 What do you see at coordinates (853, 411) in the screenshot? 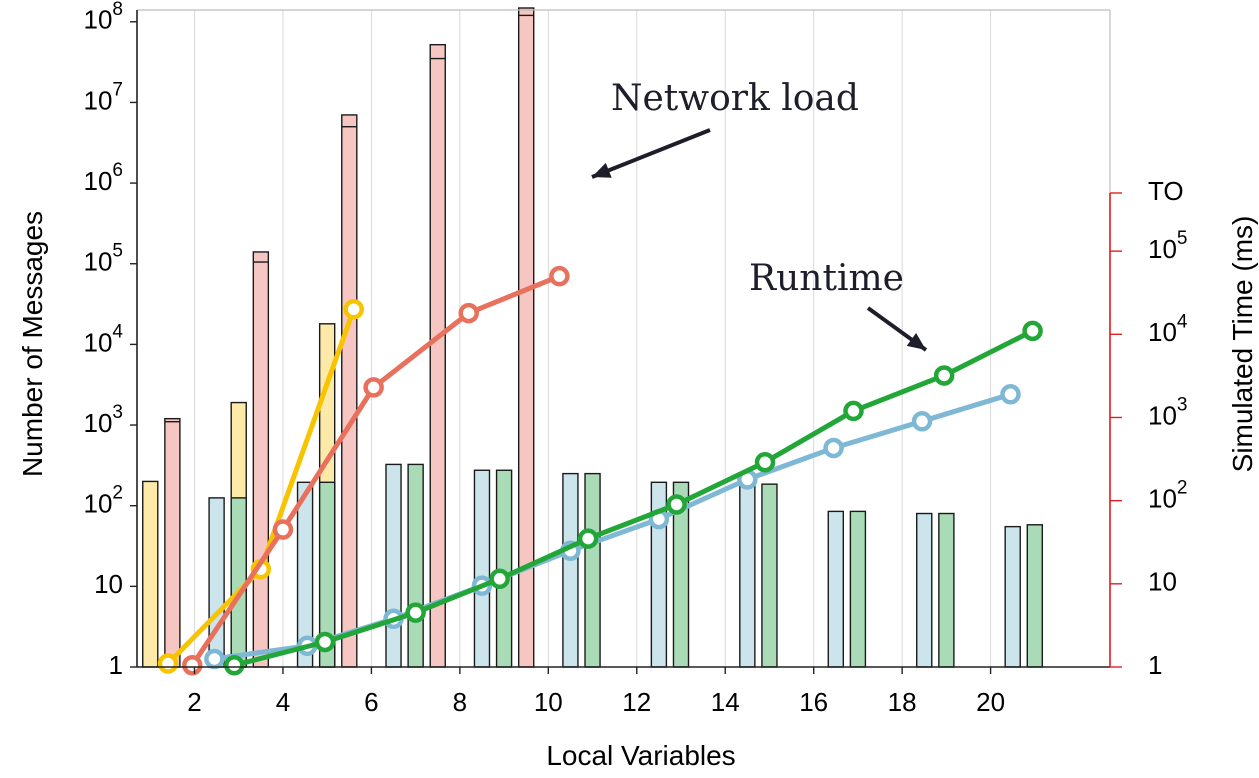
I see `point-green-16.9` at bounding box center [853, 411].